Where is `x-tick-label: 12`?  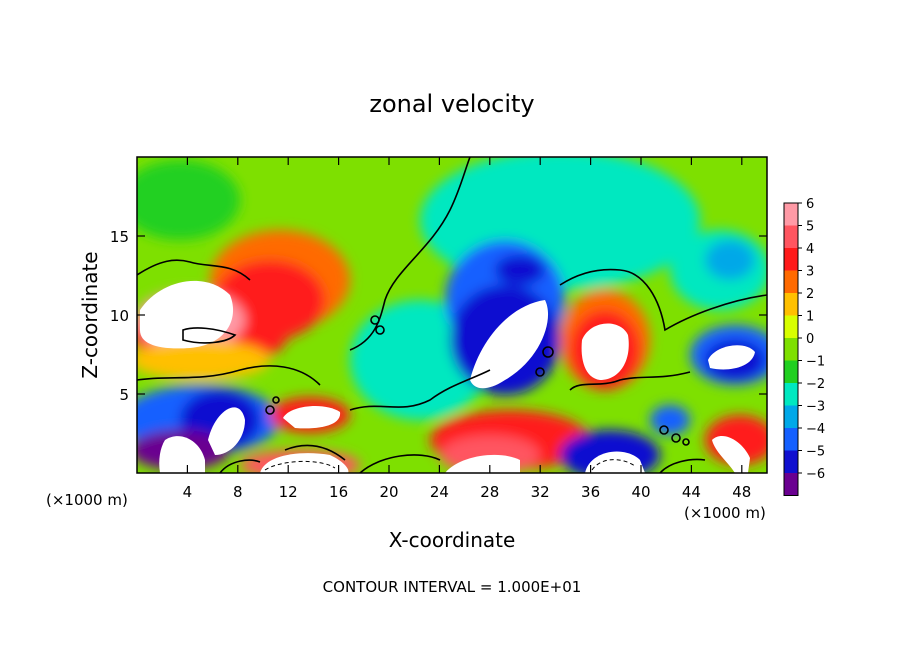 x-tick-label: 12 is located at coordinates (288, 492).